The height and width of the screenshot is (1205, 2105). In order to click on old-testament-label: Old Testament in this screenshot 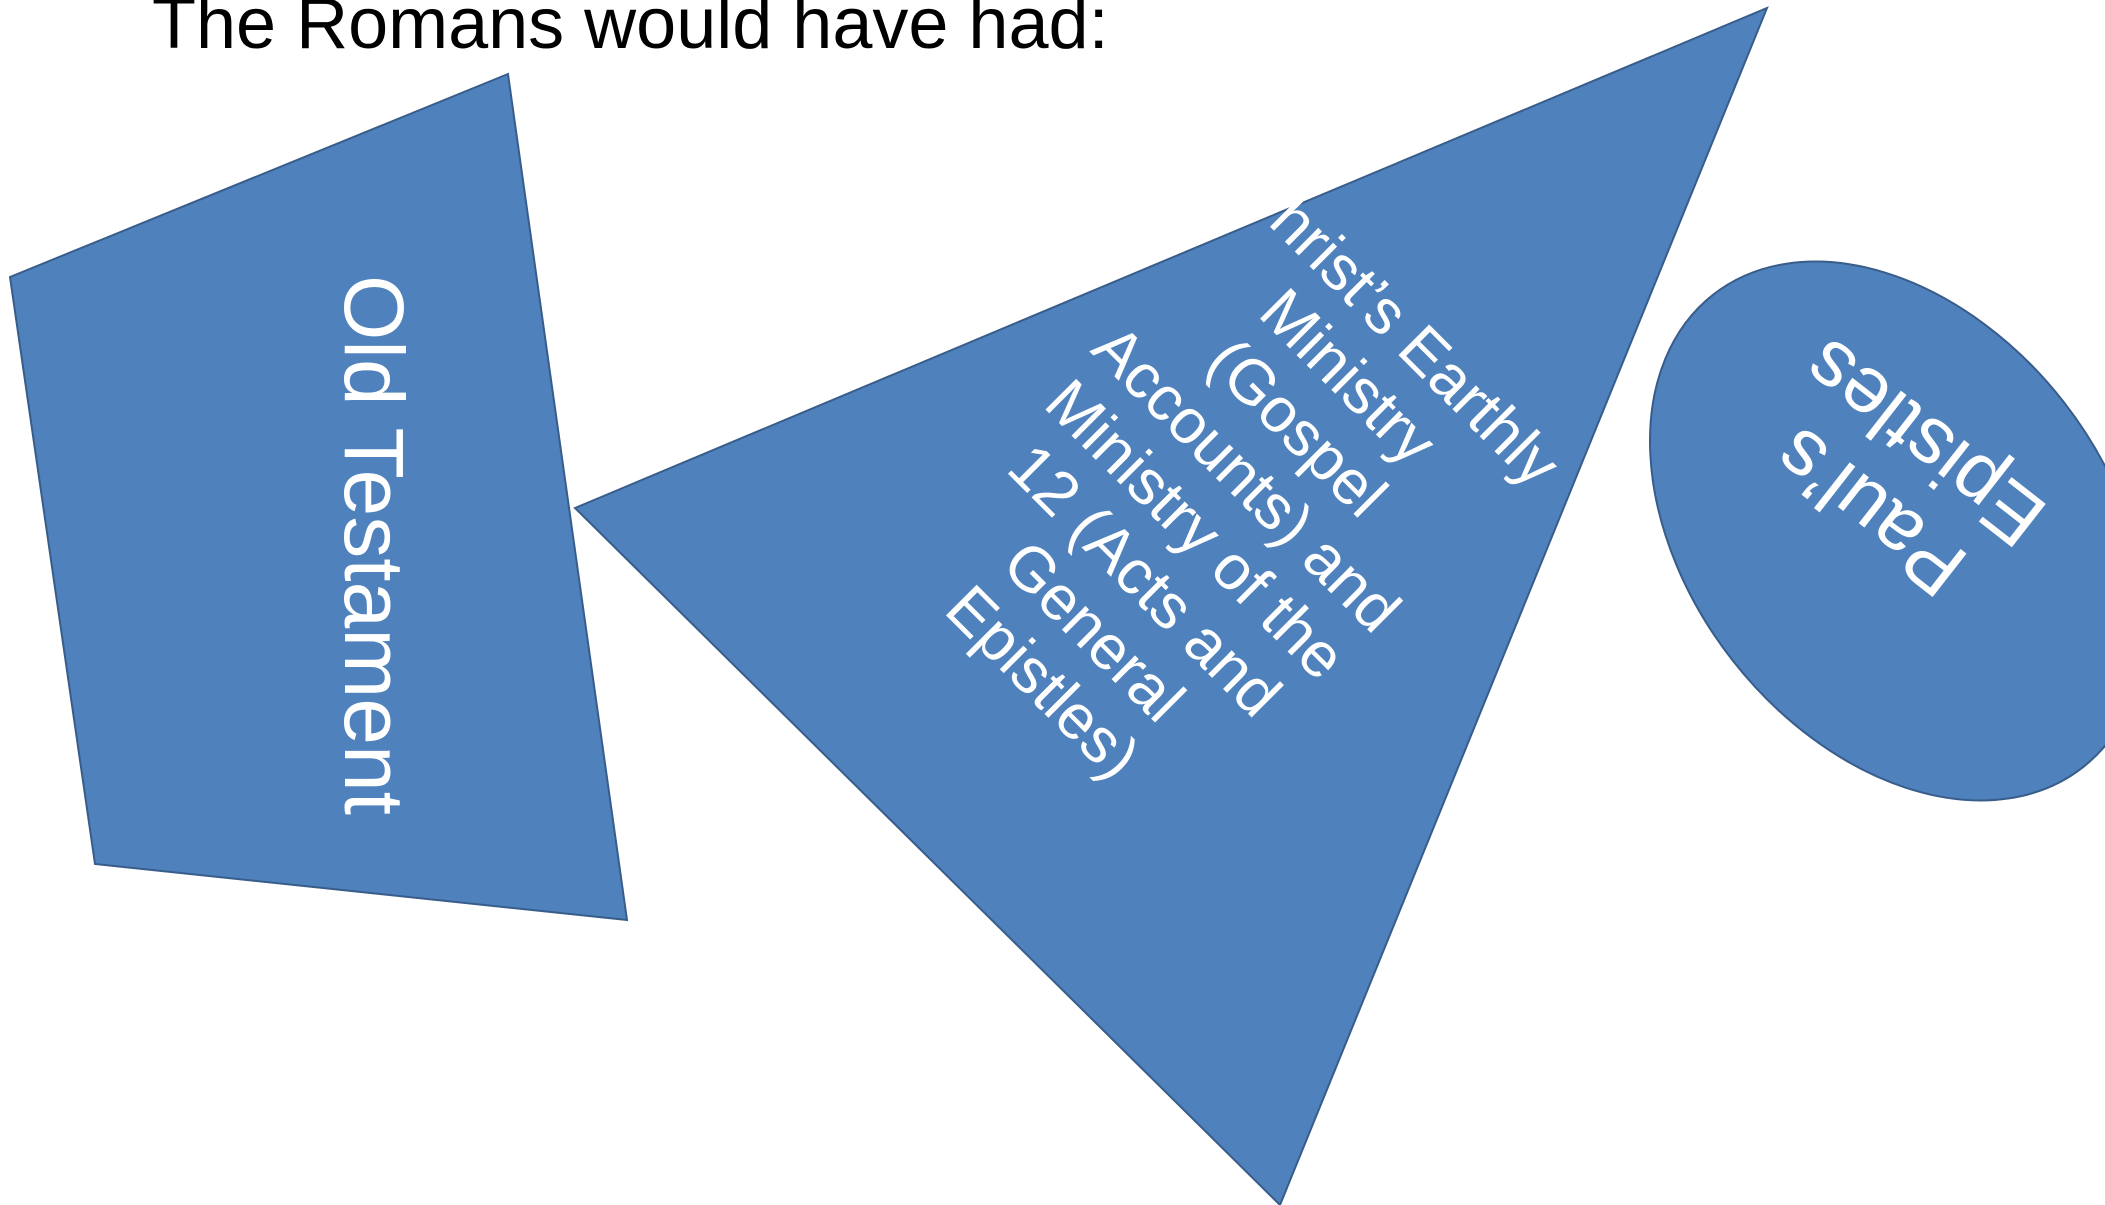, I will do `click(374, 545)`.